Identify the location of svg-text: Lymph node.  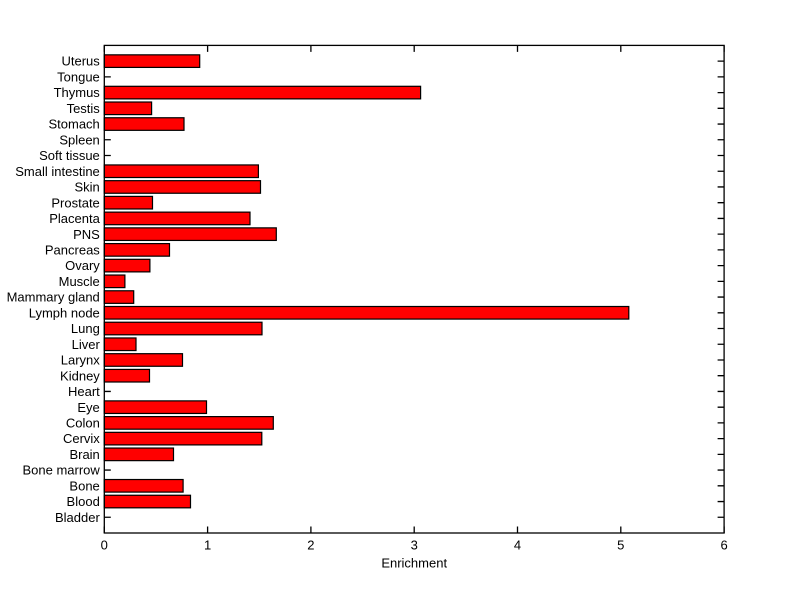
(64, 312).